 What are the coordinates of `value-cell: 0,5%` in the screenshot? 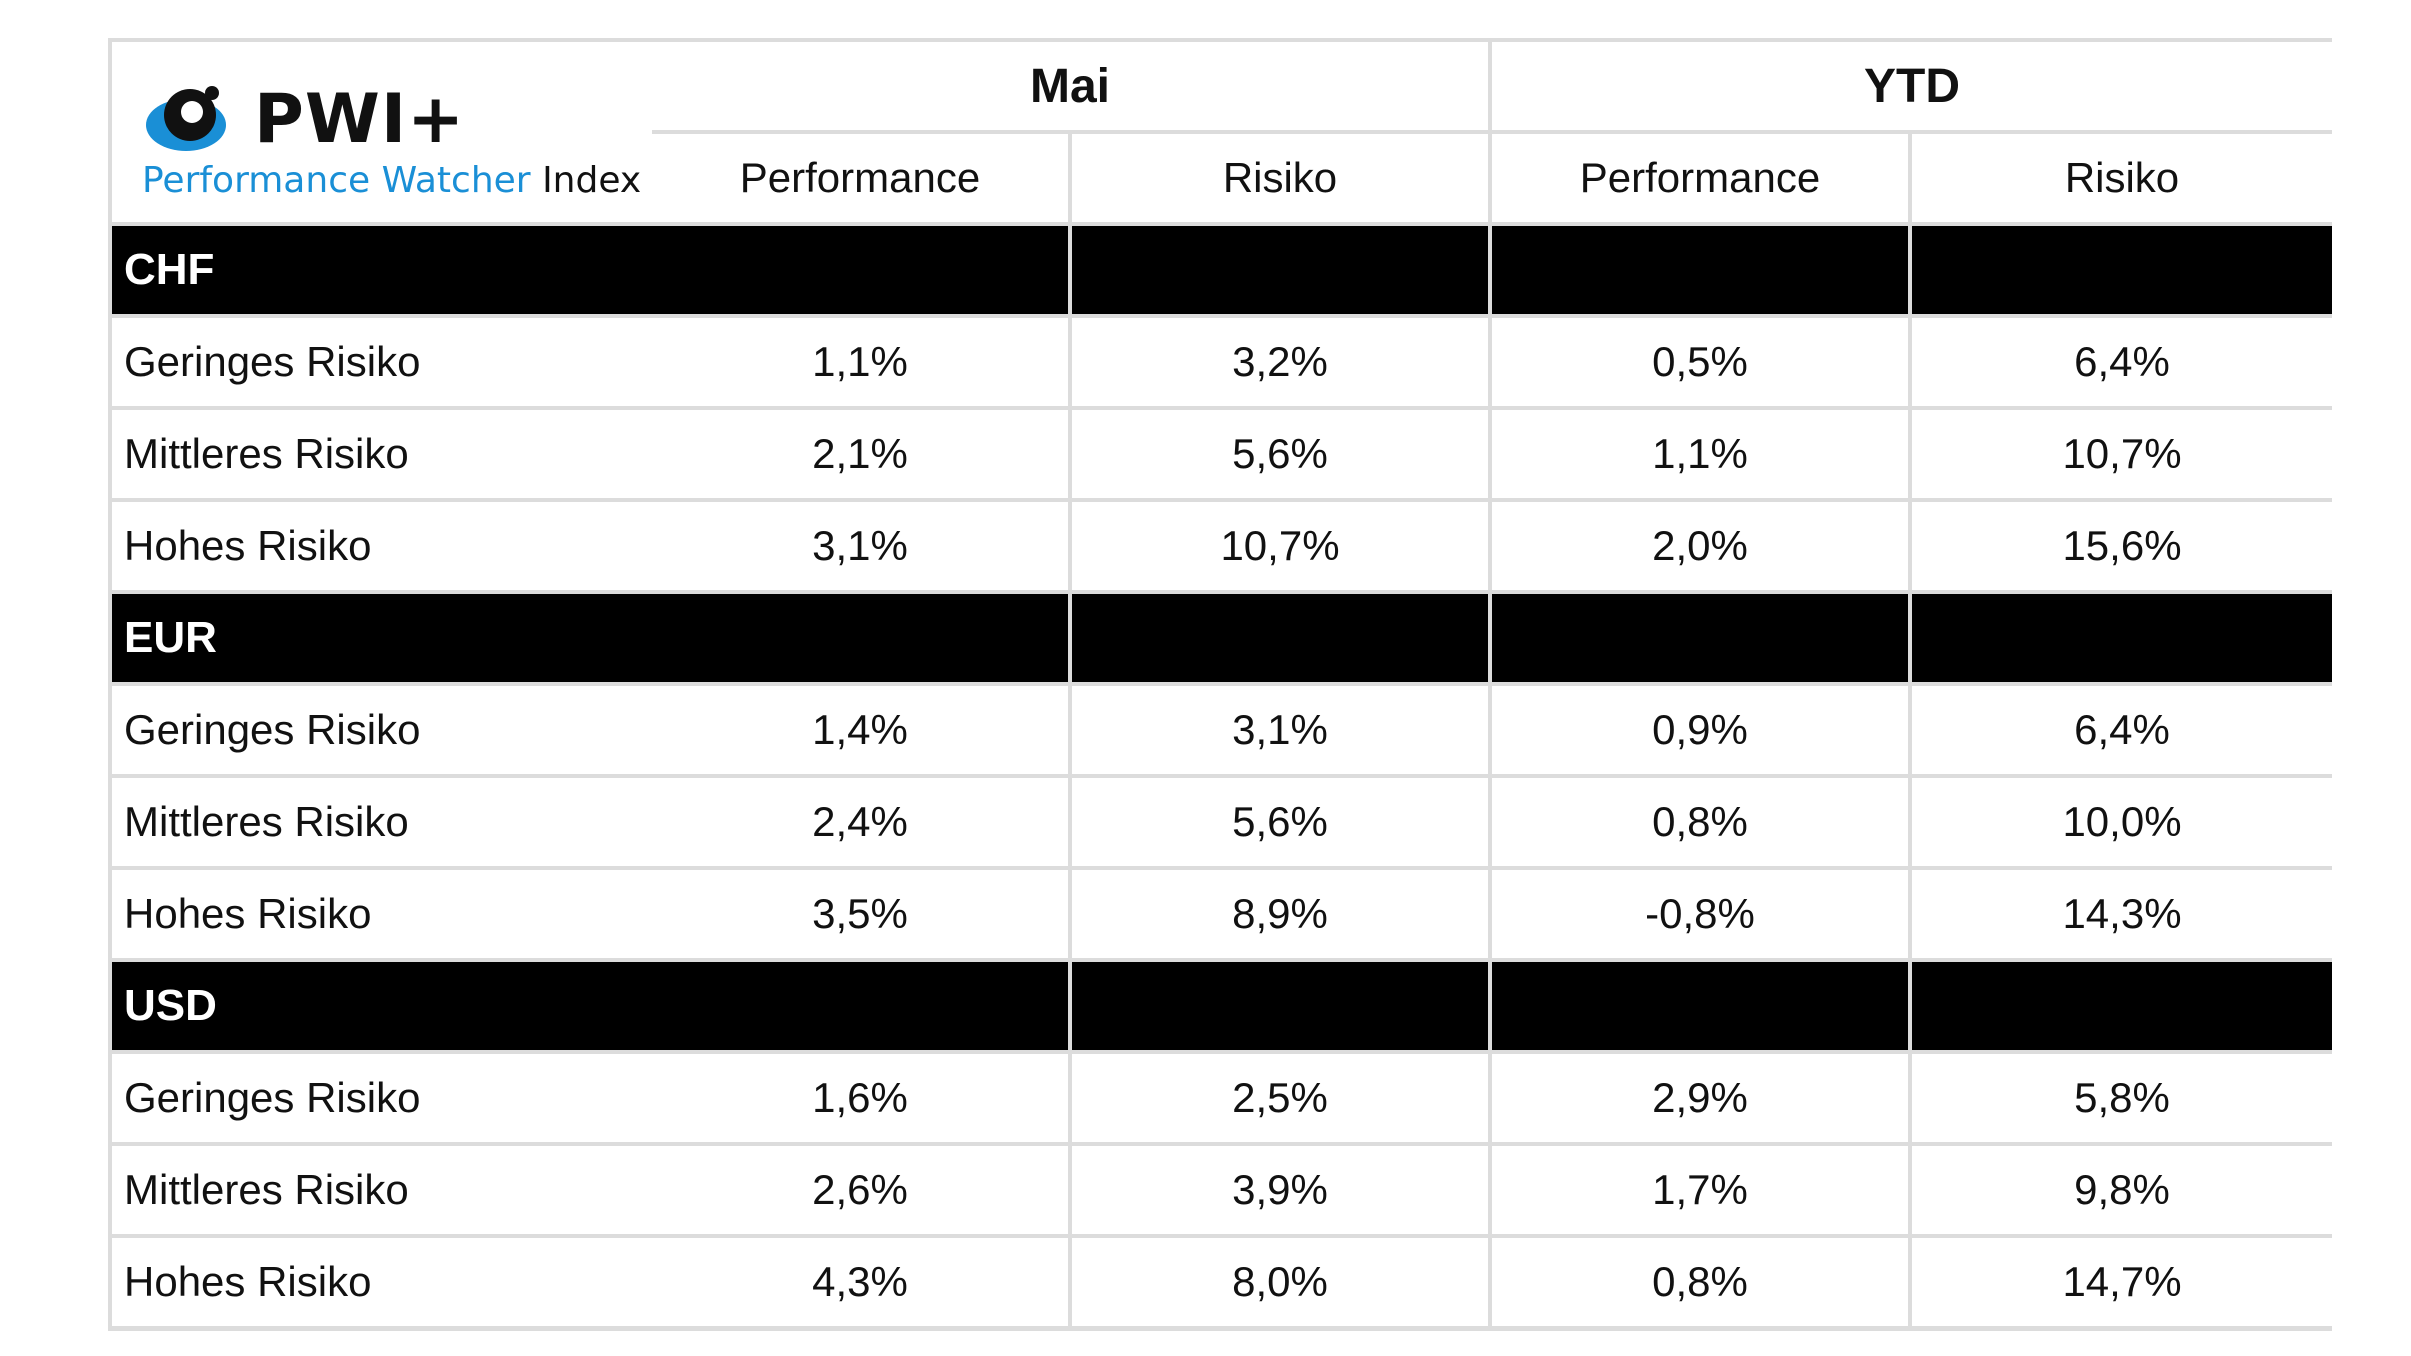 It's located at (1700, 362).